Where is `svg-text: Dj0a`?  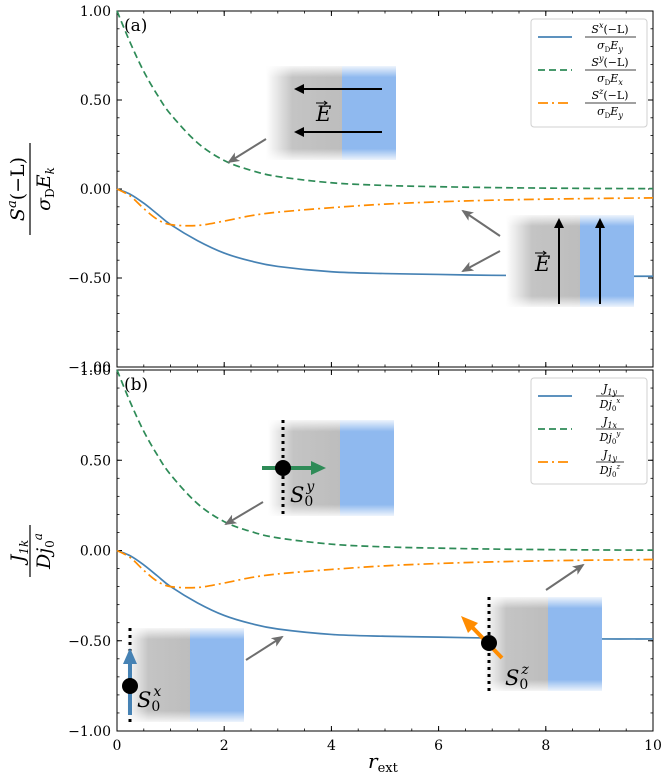
svg-text: Dj0a is located at coordinates (44, 551).